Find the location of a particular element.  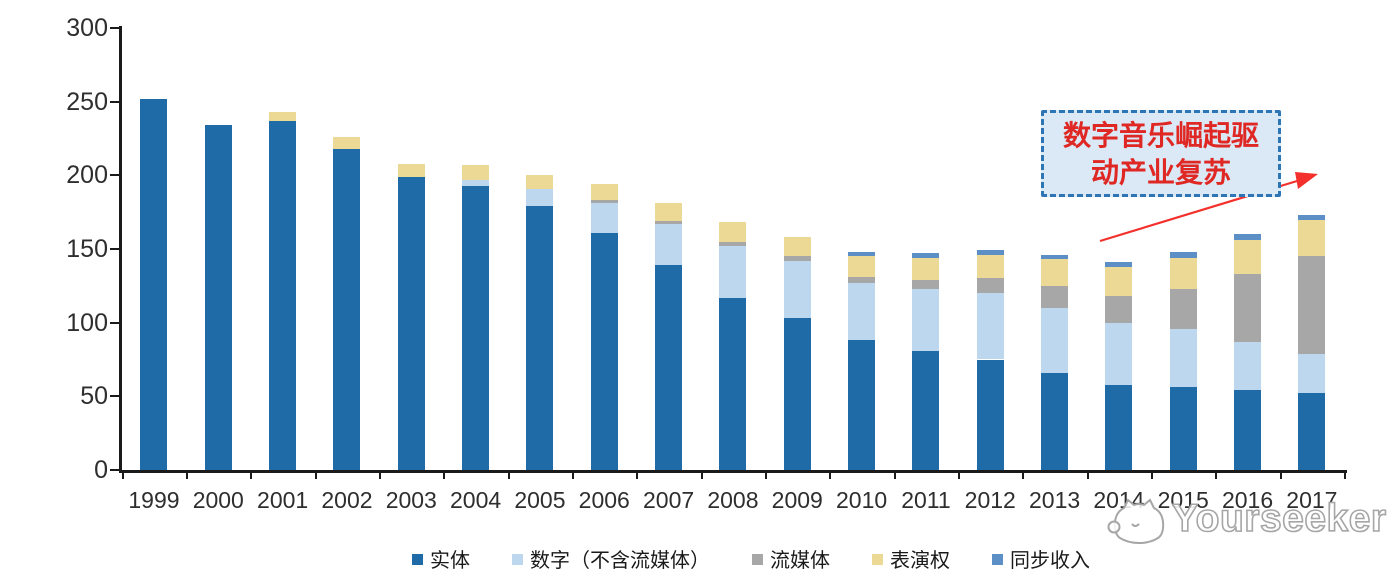

x-tick-label: 2000 is located at coordinates (218, 500).